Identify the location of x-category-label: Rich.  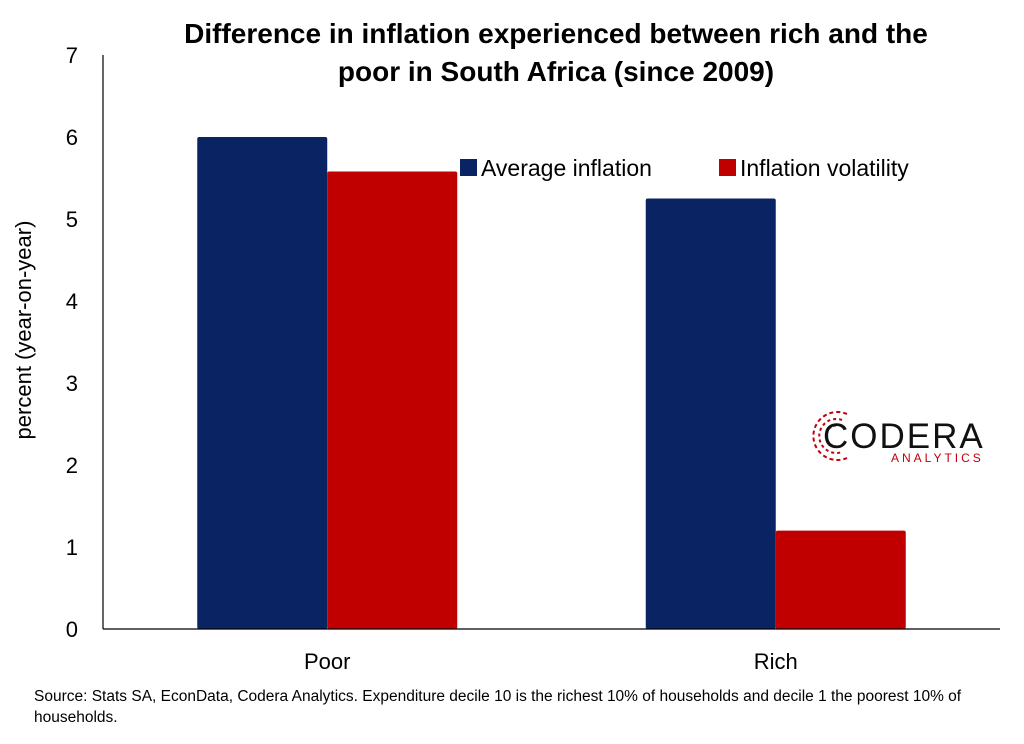
(776, 661).